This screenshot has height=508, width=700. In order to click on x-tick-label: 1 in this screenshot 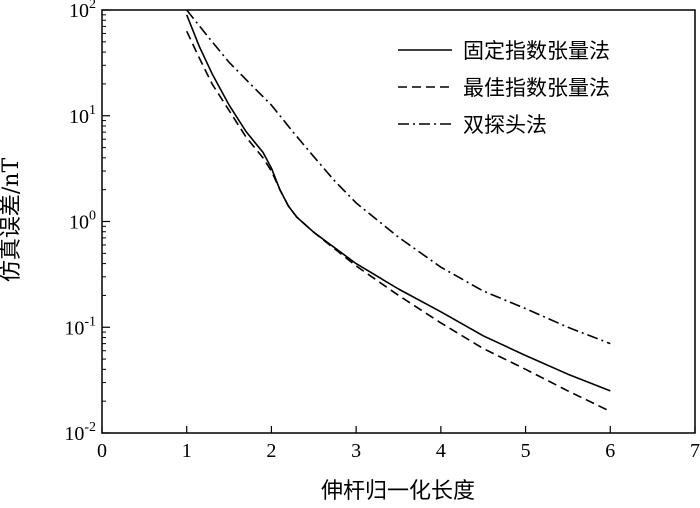, I will do `click(187, 451)`.